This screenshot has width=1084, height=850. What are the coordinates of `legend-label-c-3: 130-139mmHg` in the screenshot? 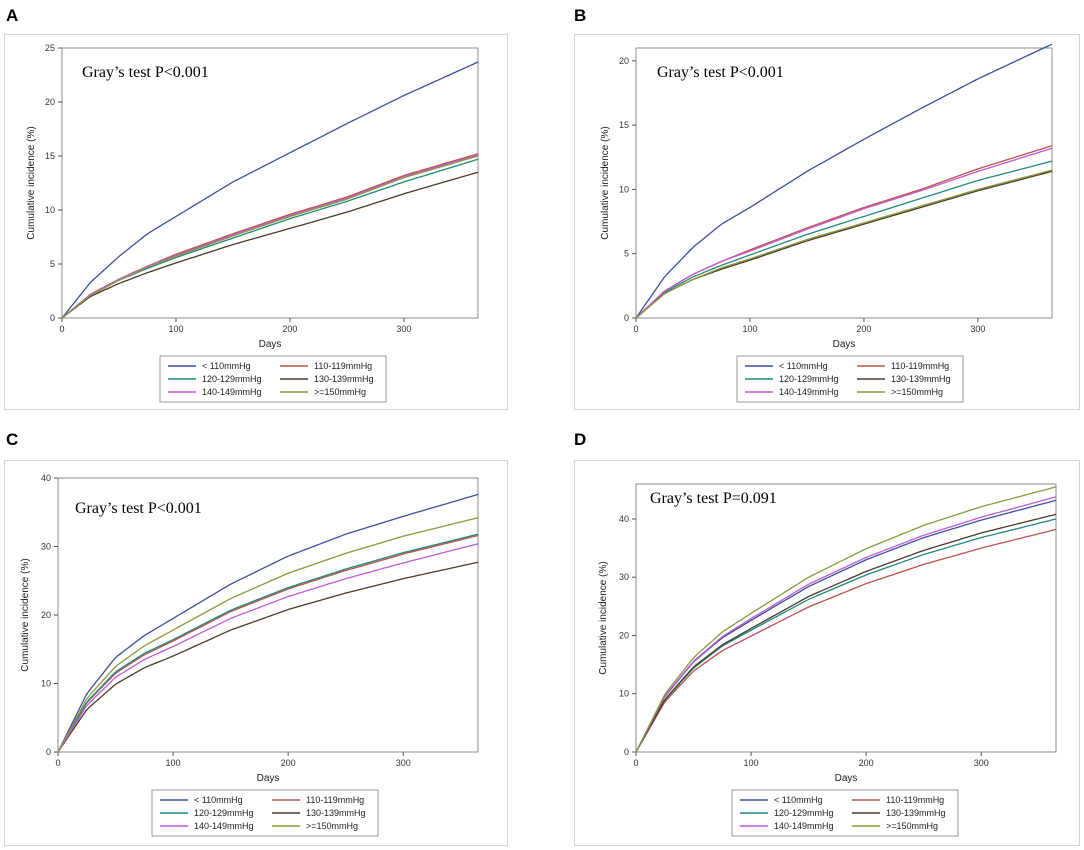 It's located at (336, 813).